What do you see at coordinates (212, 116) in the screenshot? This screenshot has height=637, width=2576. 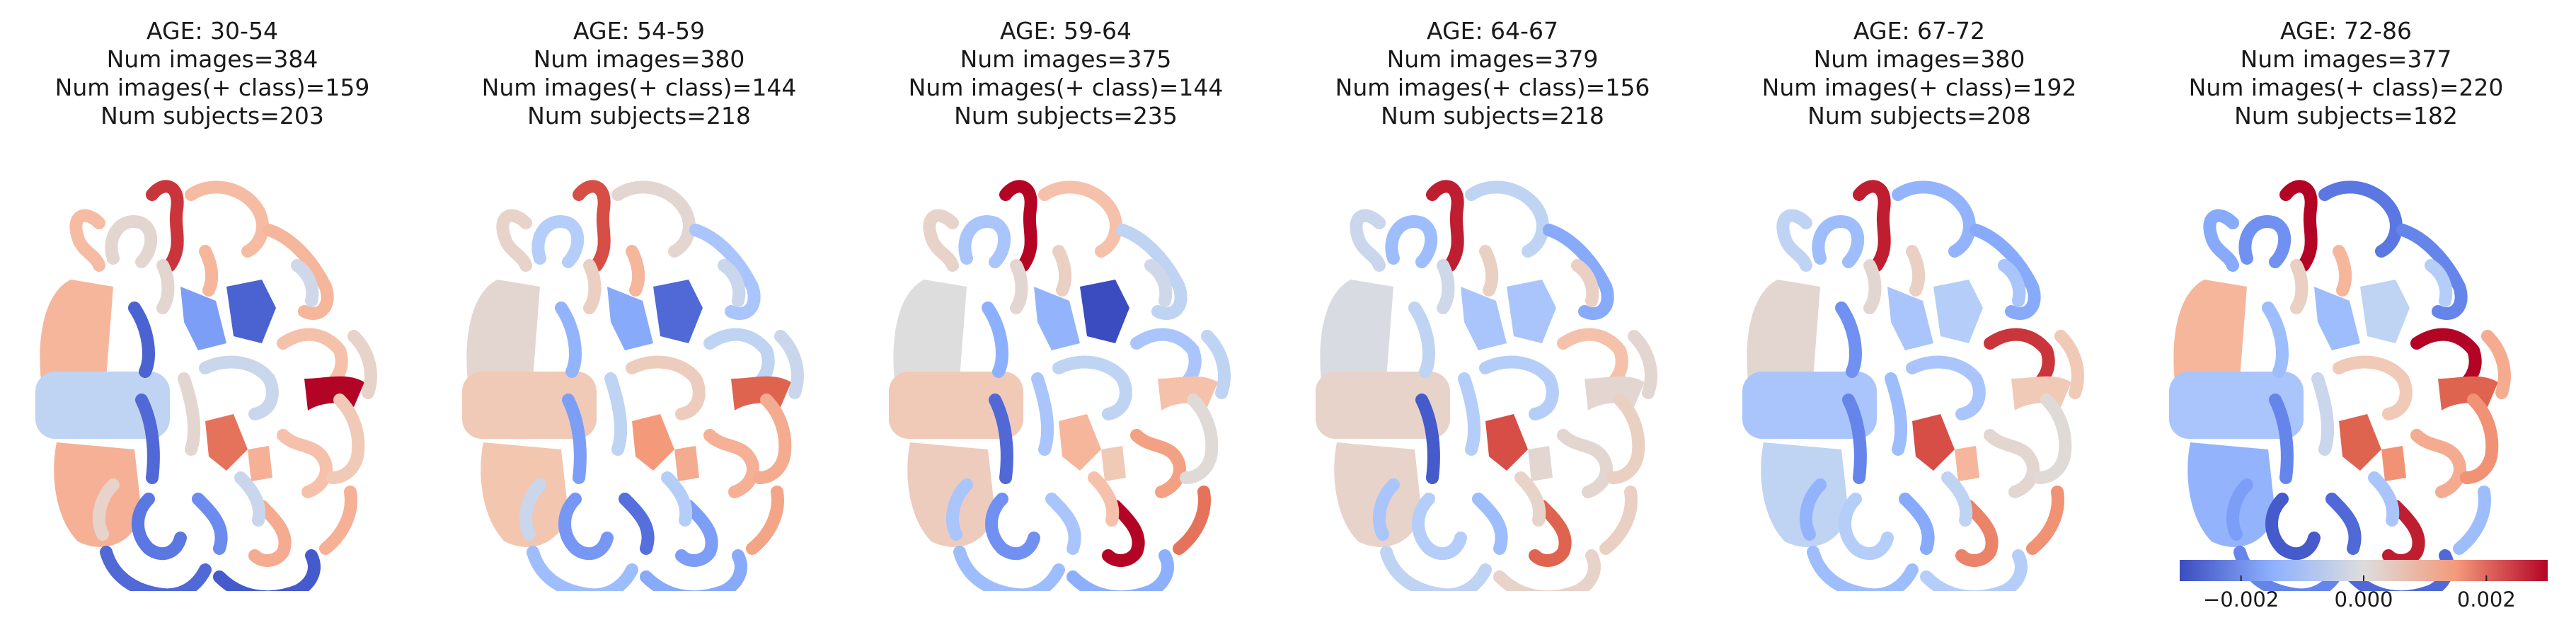 I see `panel-subjects: Num subjects=203` at bounding box center [212, 116].